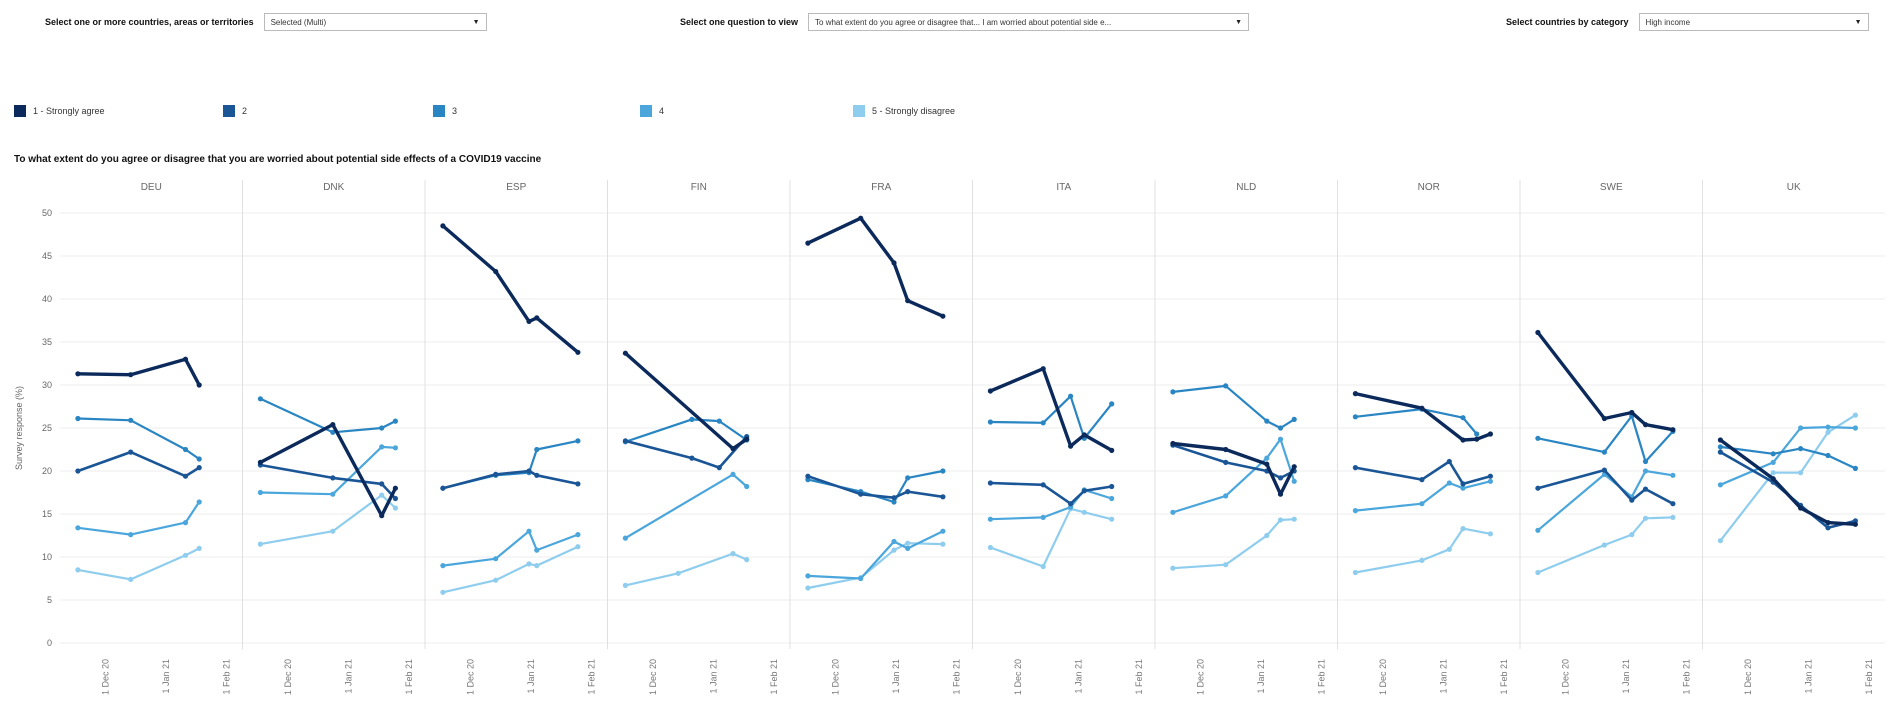 Image resolution: width=1900 pixels, height=728 pixels. I want to click on legend-label: 4, so click(662, 111).